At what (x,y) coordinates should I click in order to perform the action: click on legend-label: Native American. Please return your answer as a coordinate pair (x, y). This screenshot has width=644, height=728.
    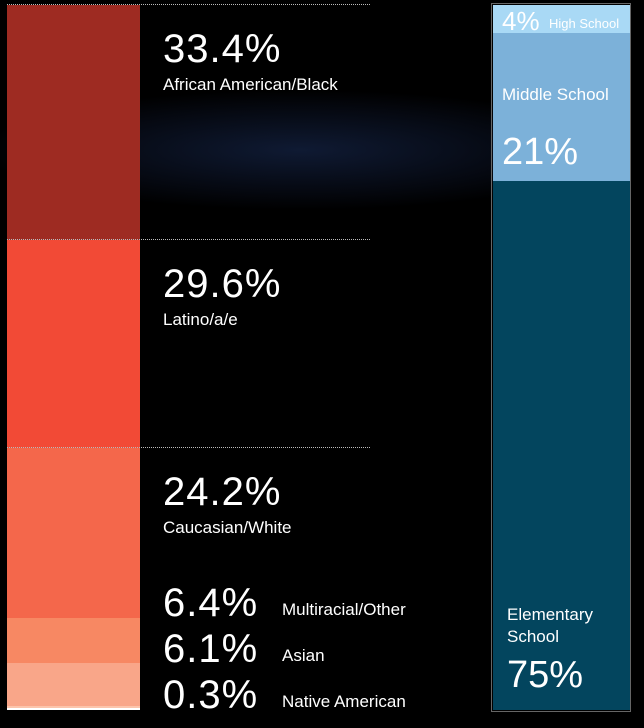
    Looking at the image, I should click on (344, 701).